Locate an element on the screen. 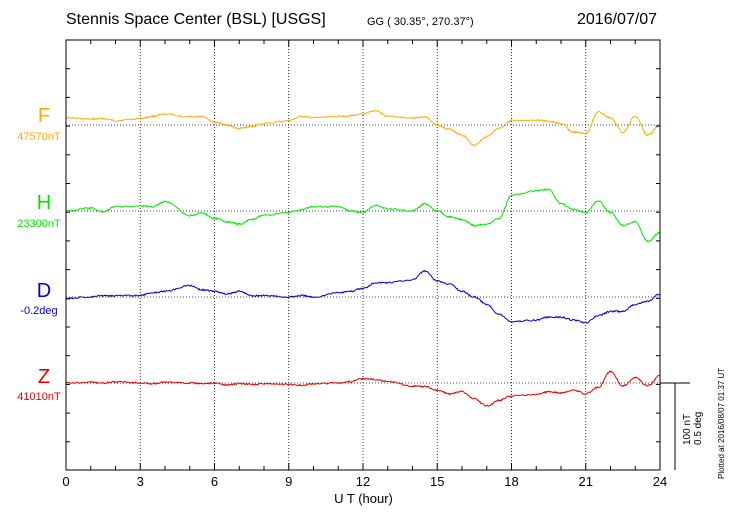  channel-z-letter: Z is located at coordinates (44, 377).